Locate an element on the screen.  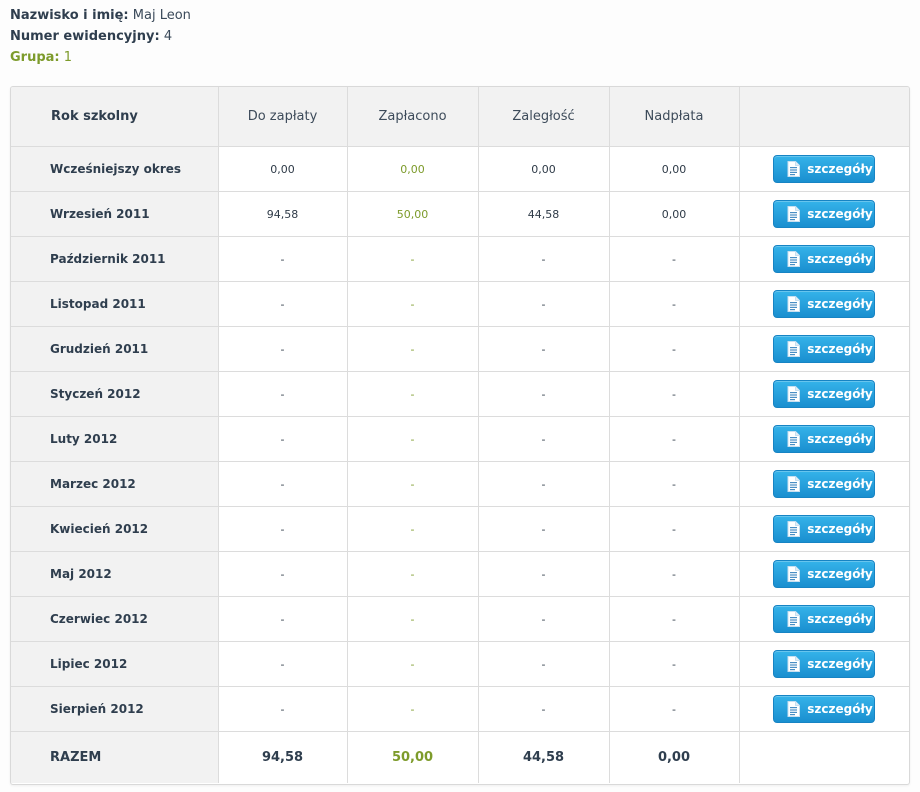
paid-cell: 50,00 is located at coordinates (413, 214).